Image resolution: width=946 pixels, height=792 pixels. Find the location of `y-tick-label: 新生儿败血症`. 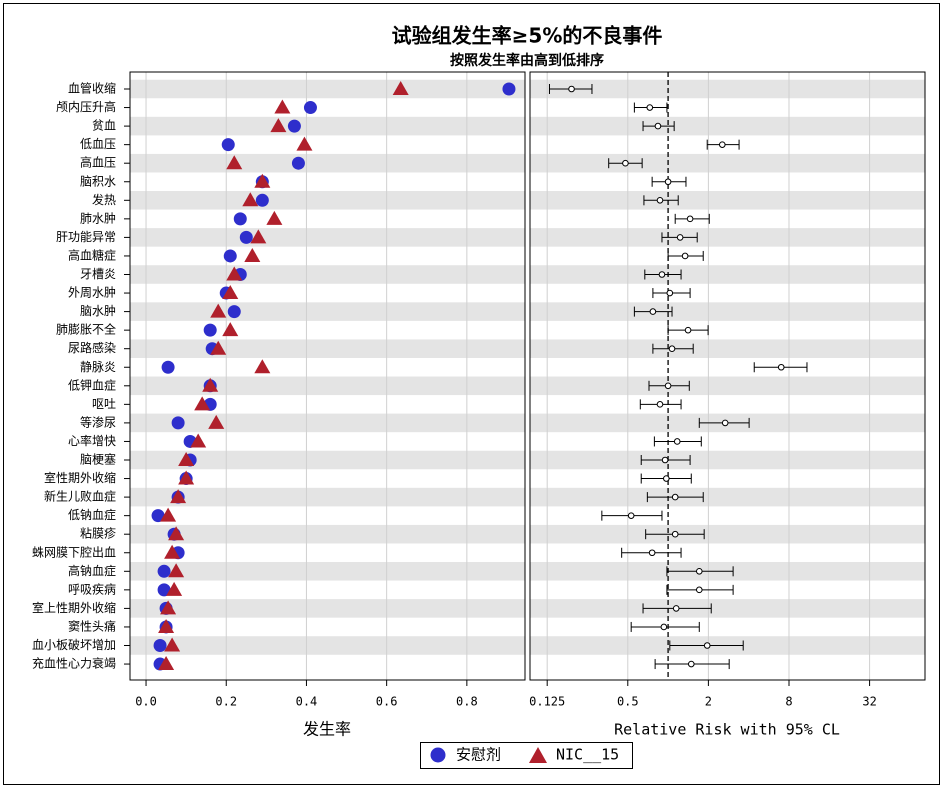

y-tick-label: 新生儿败血症 is located at coordinates (80, 496).